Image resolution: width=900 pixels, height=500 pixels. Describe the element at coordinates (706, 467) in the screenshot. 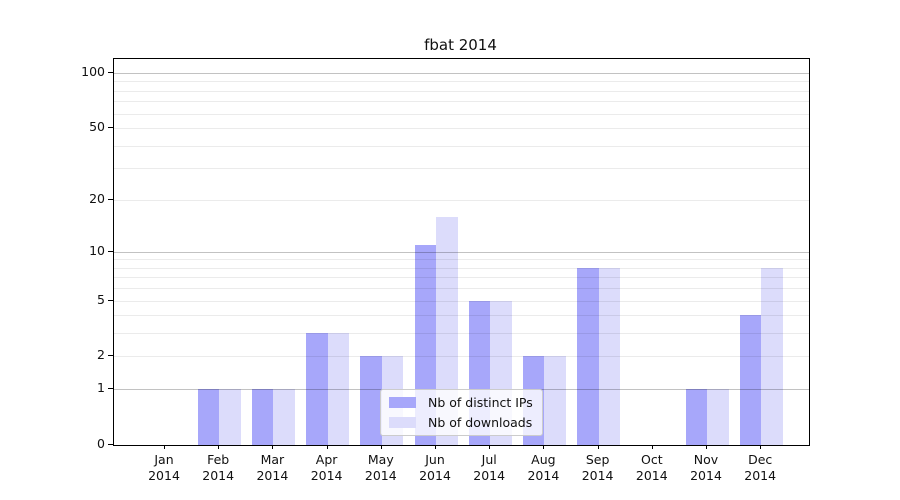

I see `x-axis-tick-label-nov: Nov 2014` at that location.